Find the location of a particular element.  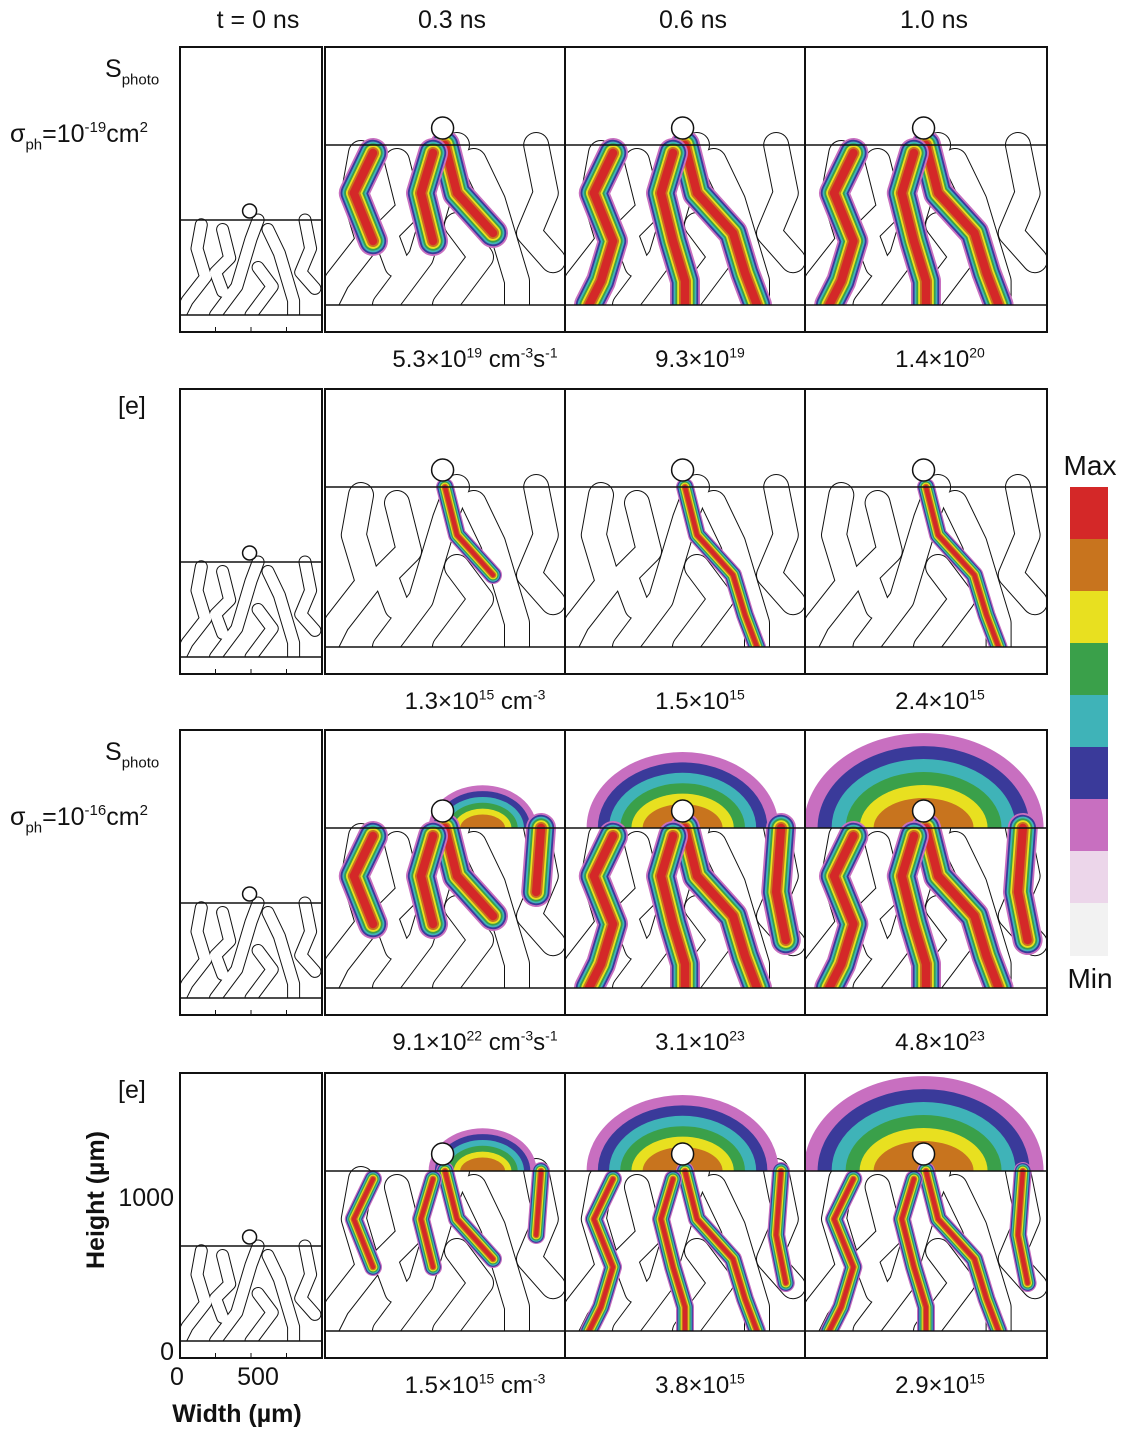

label: 3.1×1023​ is located at coordinates (700, 1041).